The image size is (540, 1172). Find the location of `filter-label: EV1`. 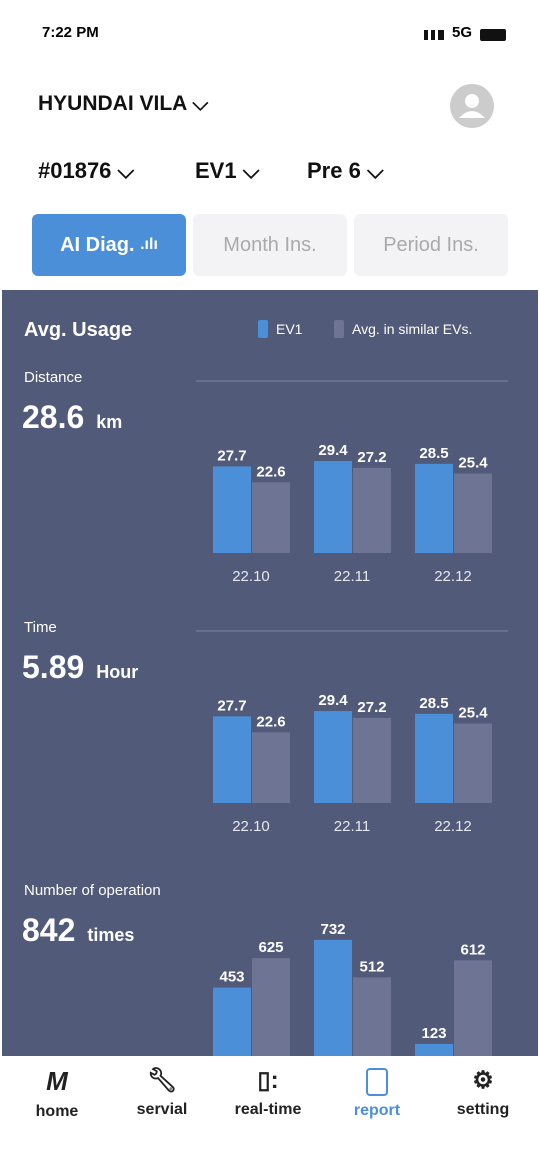

filter-label: EV1 is located at coordinates (216, 170).